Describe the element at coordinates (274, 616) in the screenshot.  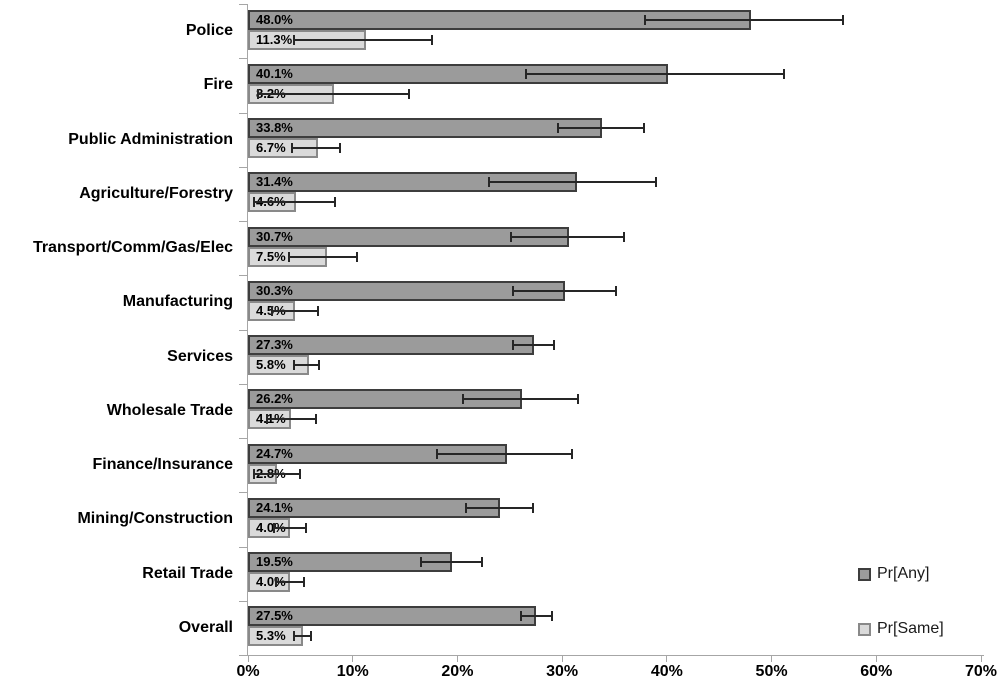
I see `bar-value-label: 27.5%` at that location.